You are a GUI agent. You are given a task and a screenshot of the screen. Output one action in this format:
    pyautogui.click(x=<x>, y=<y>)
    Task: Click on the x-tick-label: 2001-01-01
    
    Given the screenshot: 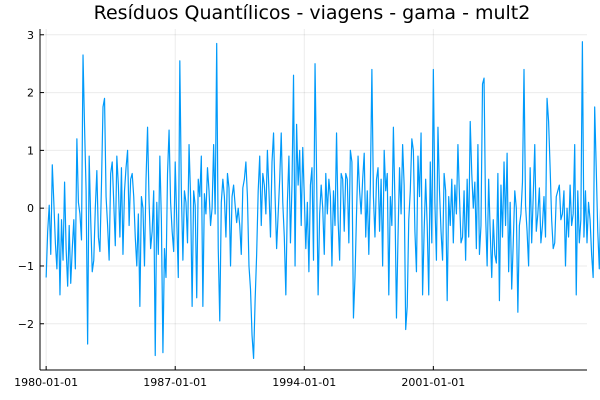 What is the action you would take?
    pyautogui.click(x=433, y=382)
    